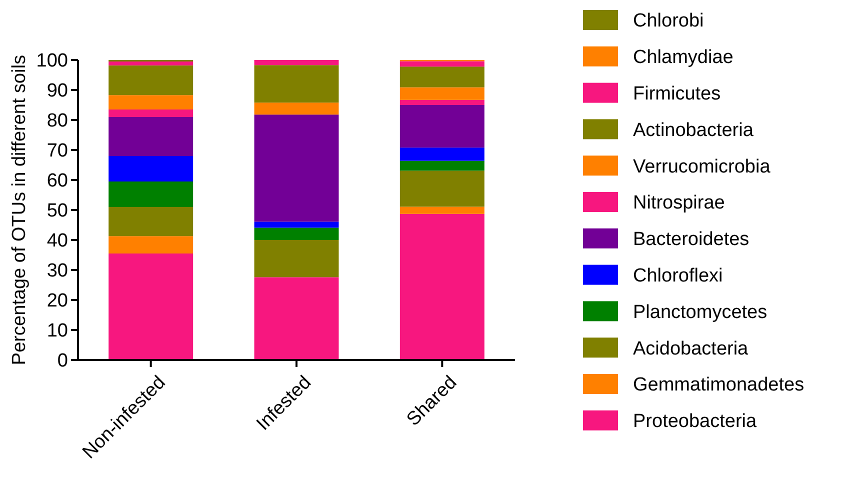 The height and width of the screenshot is (477, 862). Describe the element at coordinates (57, 331) in the screenshot. I see `y-tick-label: 10` at that location.